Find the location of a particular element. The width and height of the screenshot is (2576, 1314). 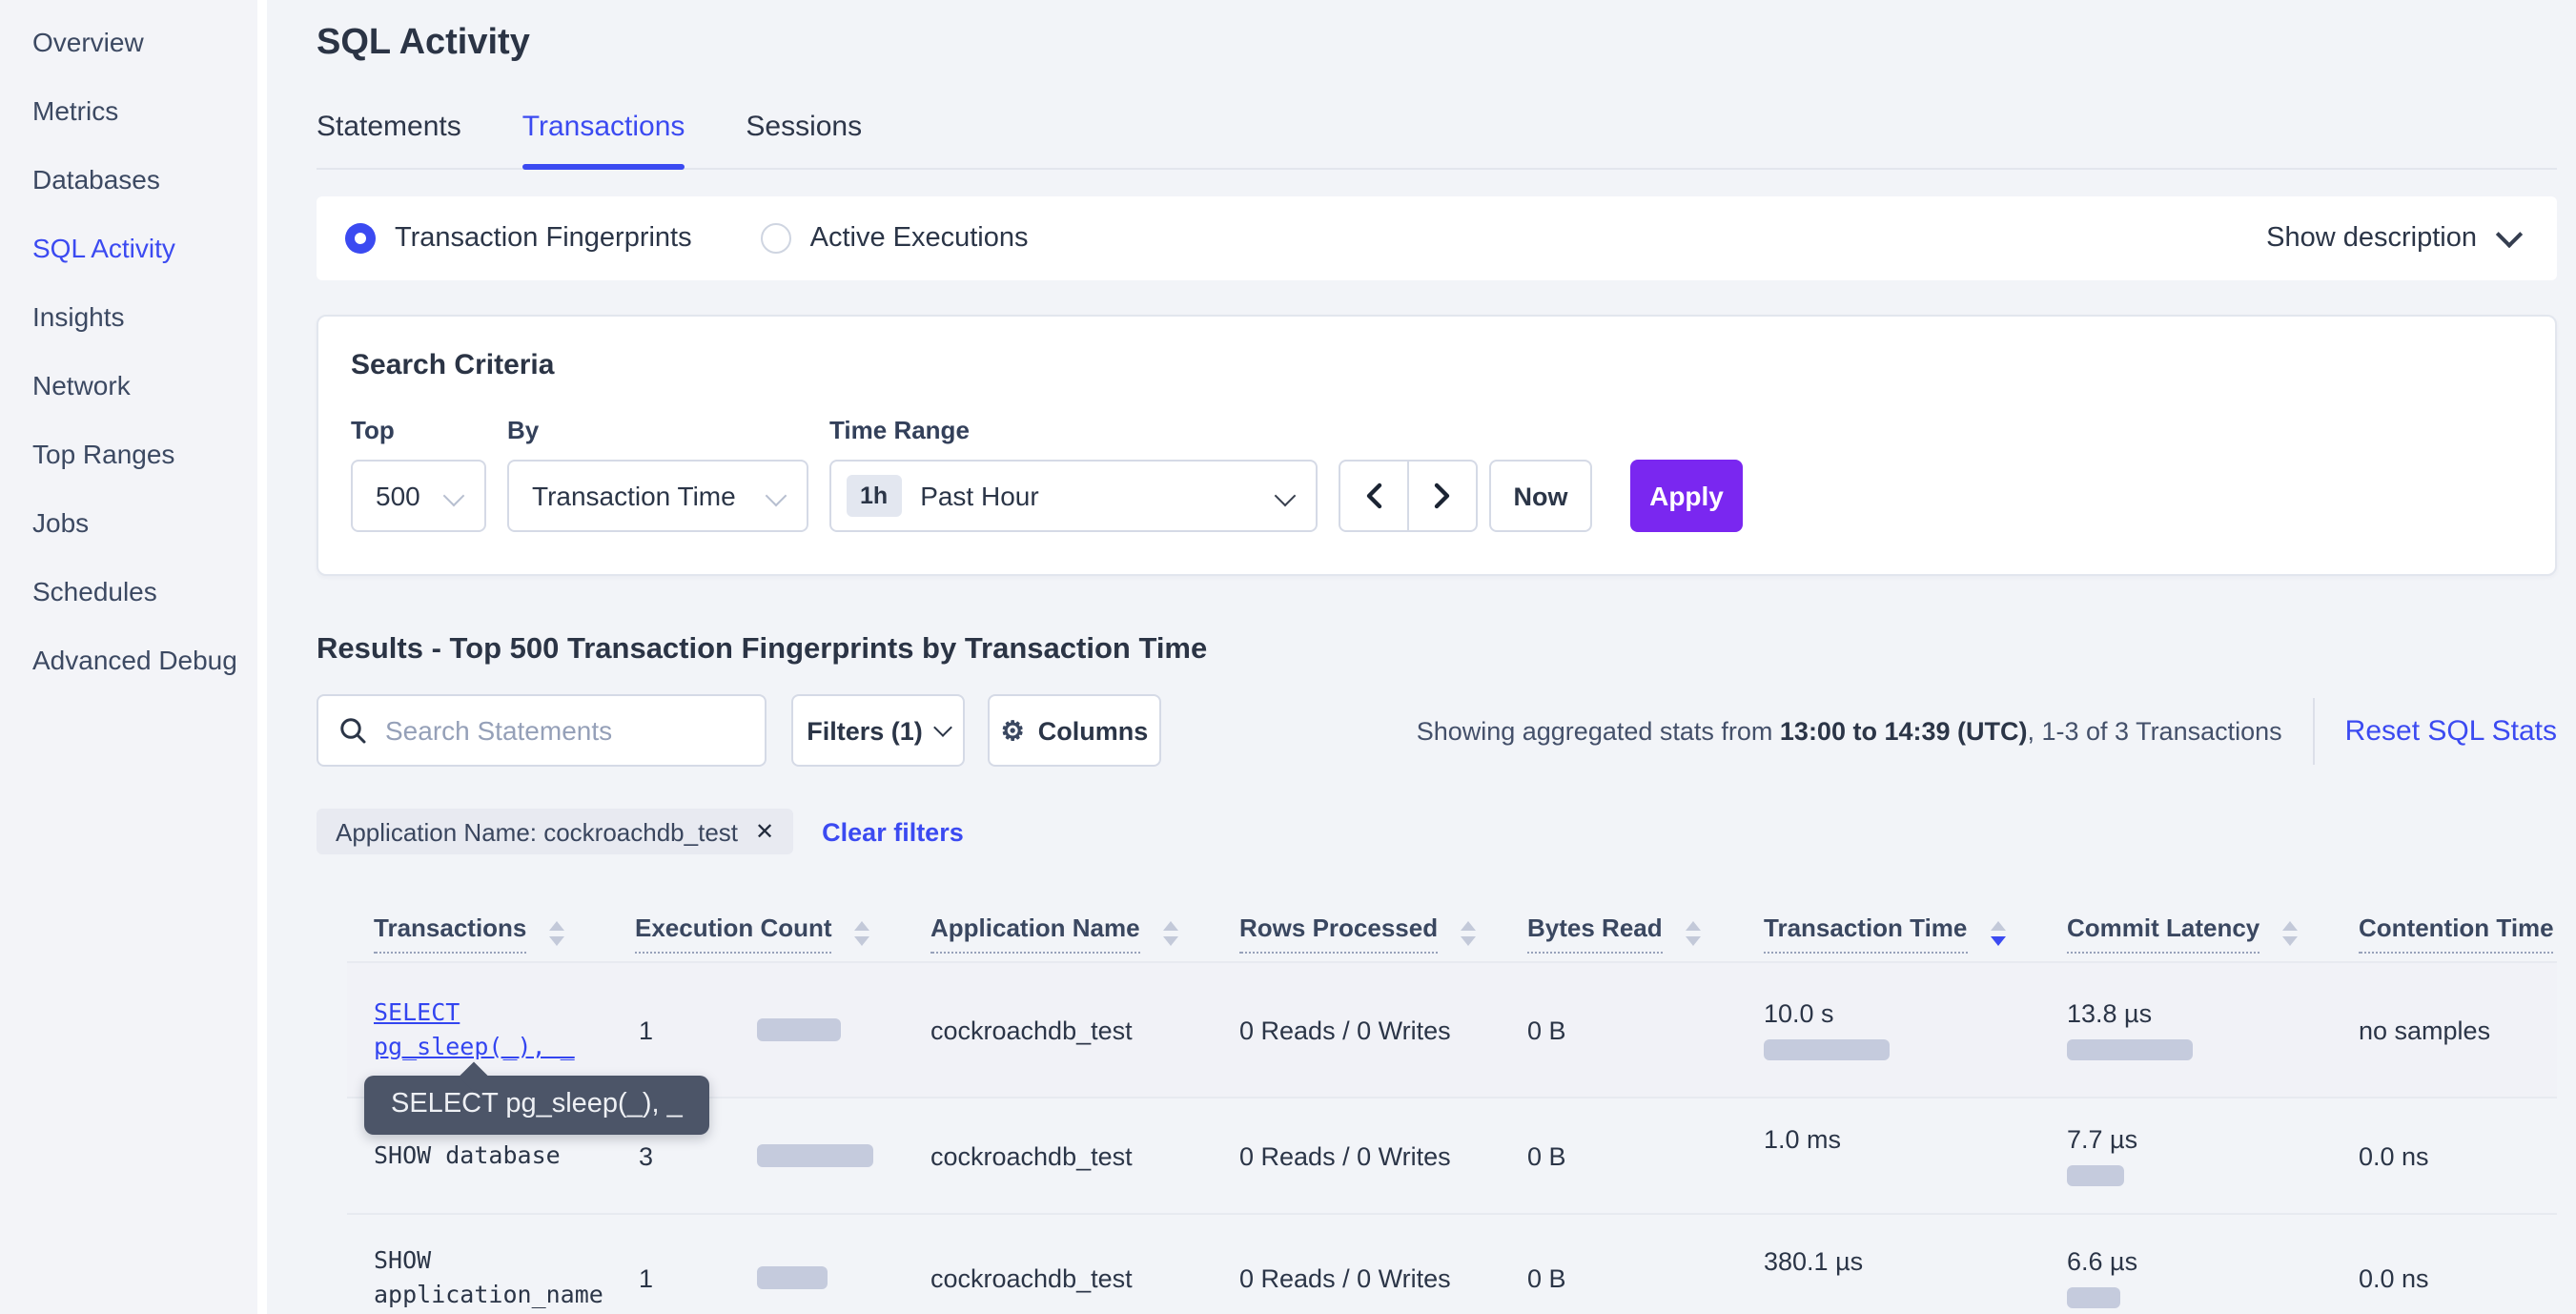

sidebar-item-top-ranges: Top Ranges is located at coordinates (104, 454).